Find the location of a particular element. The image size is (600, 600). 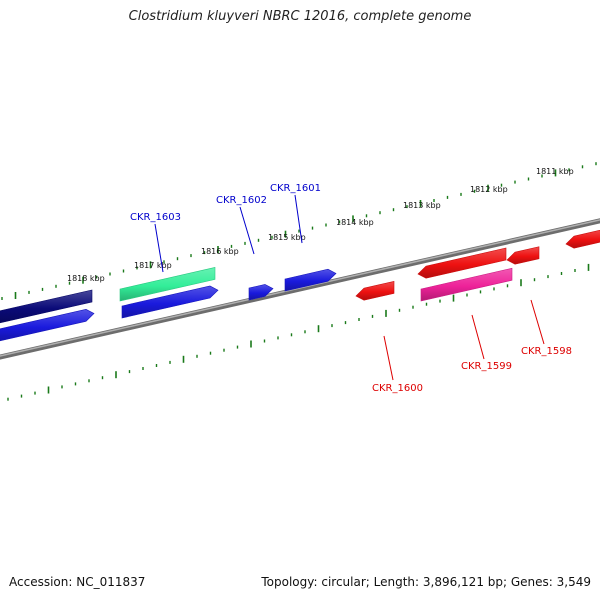

cds-red-4-feature is located at coordinates (582, 239).